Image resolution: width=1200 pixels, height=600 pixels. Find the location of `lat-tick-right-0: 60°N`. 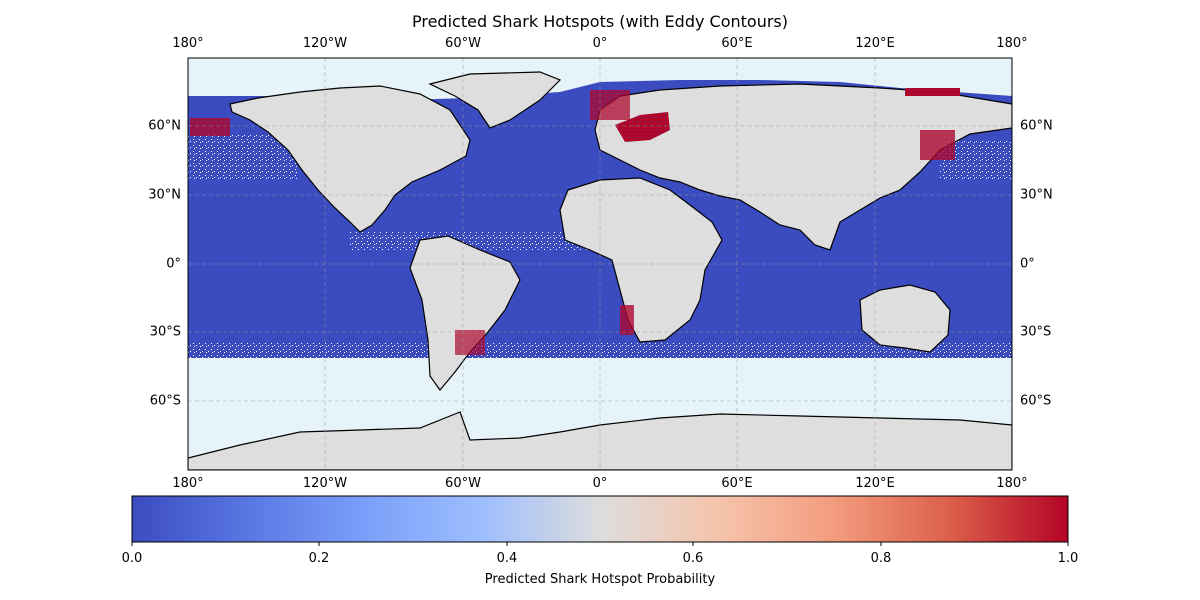

lat-tick-right-0: 60°N is located at coordinates (1036, 126).